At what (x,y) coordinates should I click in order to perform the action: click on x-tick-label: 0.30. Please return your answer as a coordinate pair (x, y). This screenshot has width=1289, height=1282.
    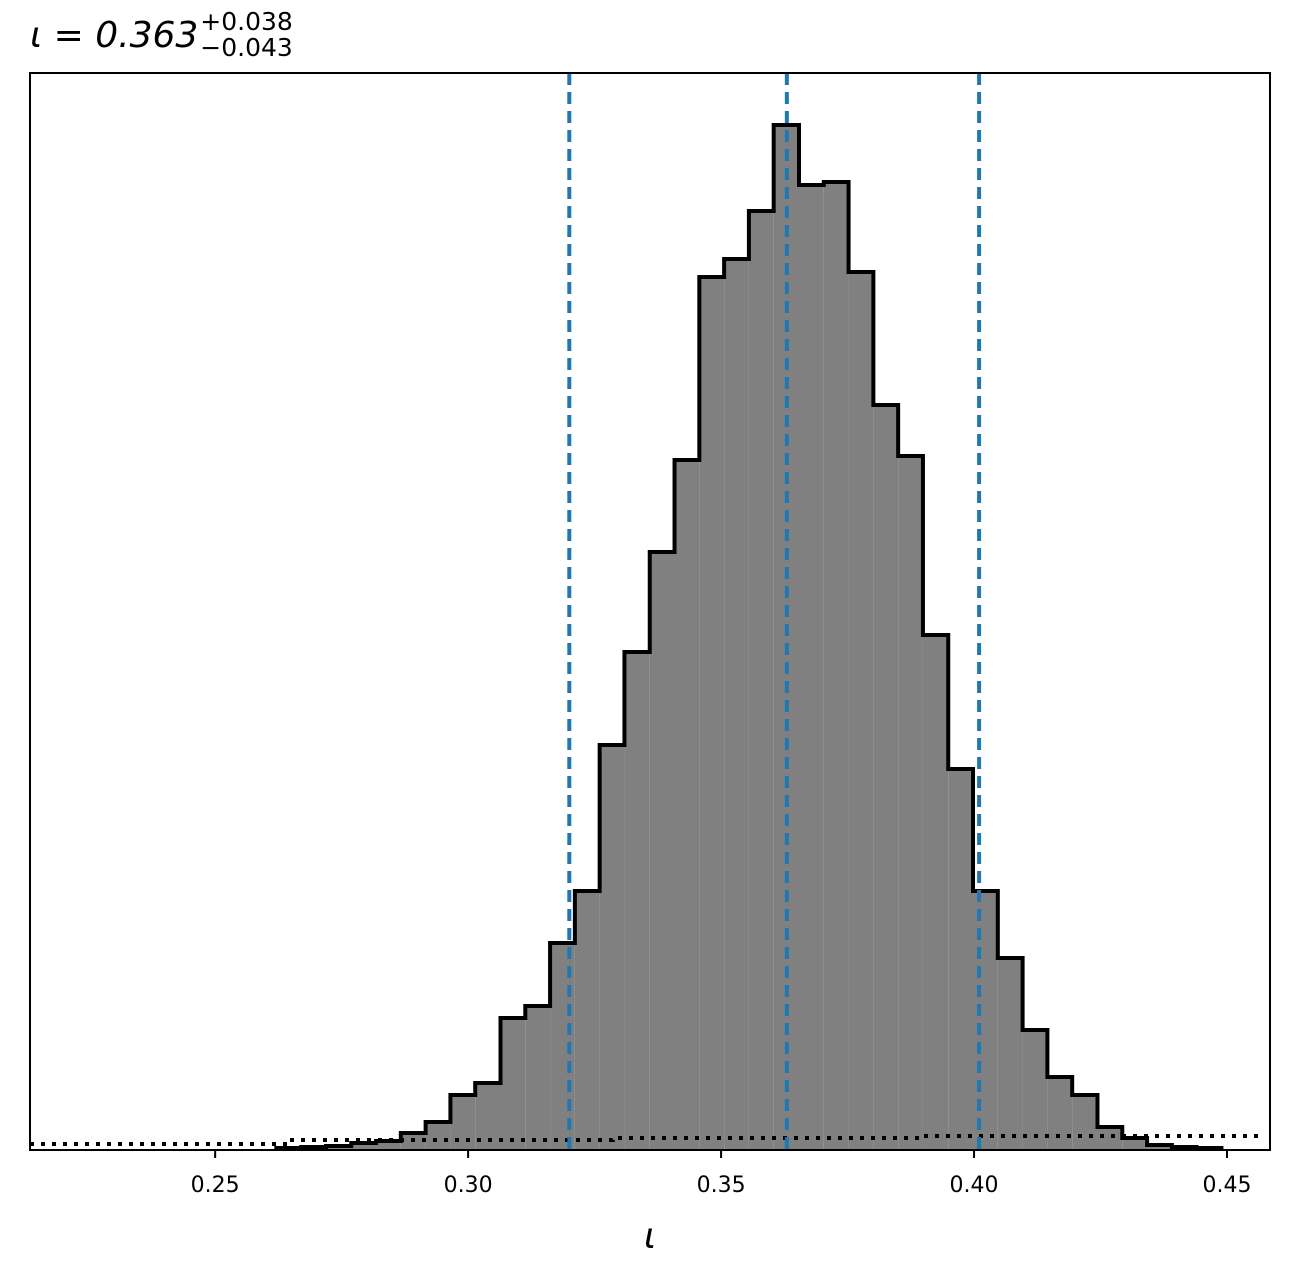
    Looking at the image, I should click on (468, 1185).